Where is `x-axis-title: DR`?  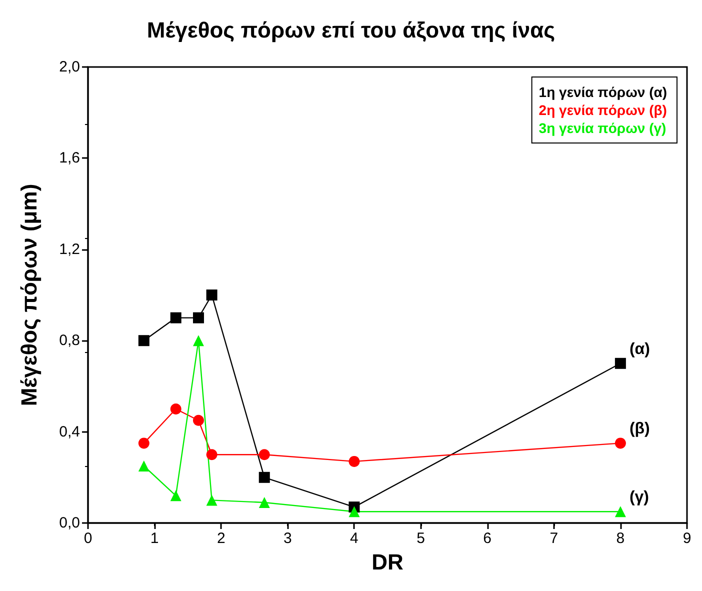
x-axis-title: DR is located at coordinates (388, 562).